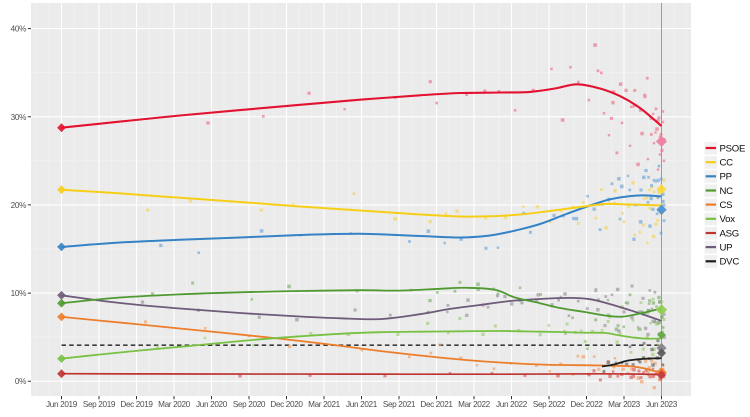  Describe the element at coordinates (726, 177) in the screenshot. I see `svg-text: PP` at that location.